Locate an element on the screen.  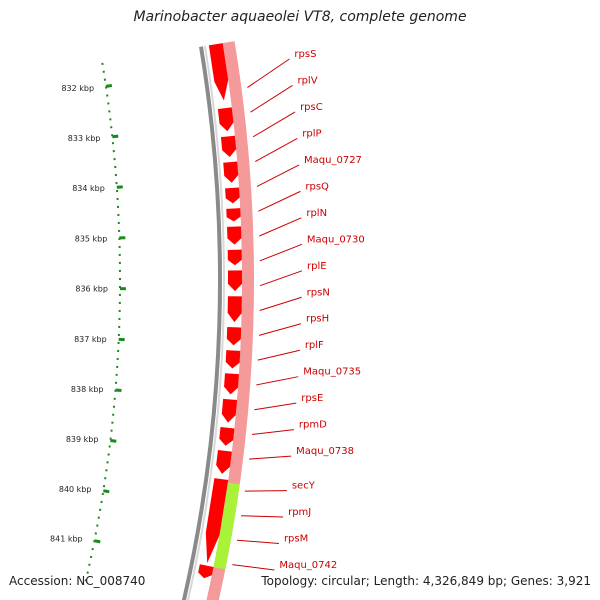
gene-label: Maqu_0742 is located at coordinates (308, 565).